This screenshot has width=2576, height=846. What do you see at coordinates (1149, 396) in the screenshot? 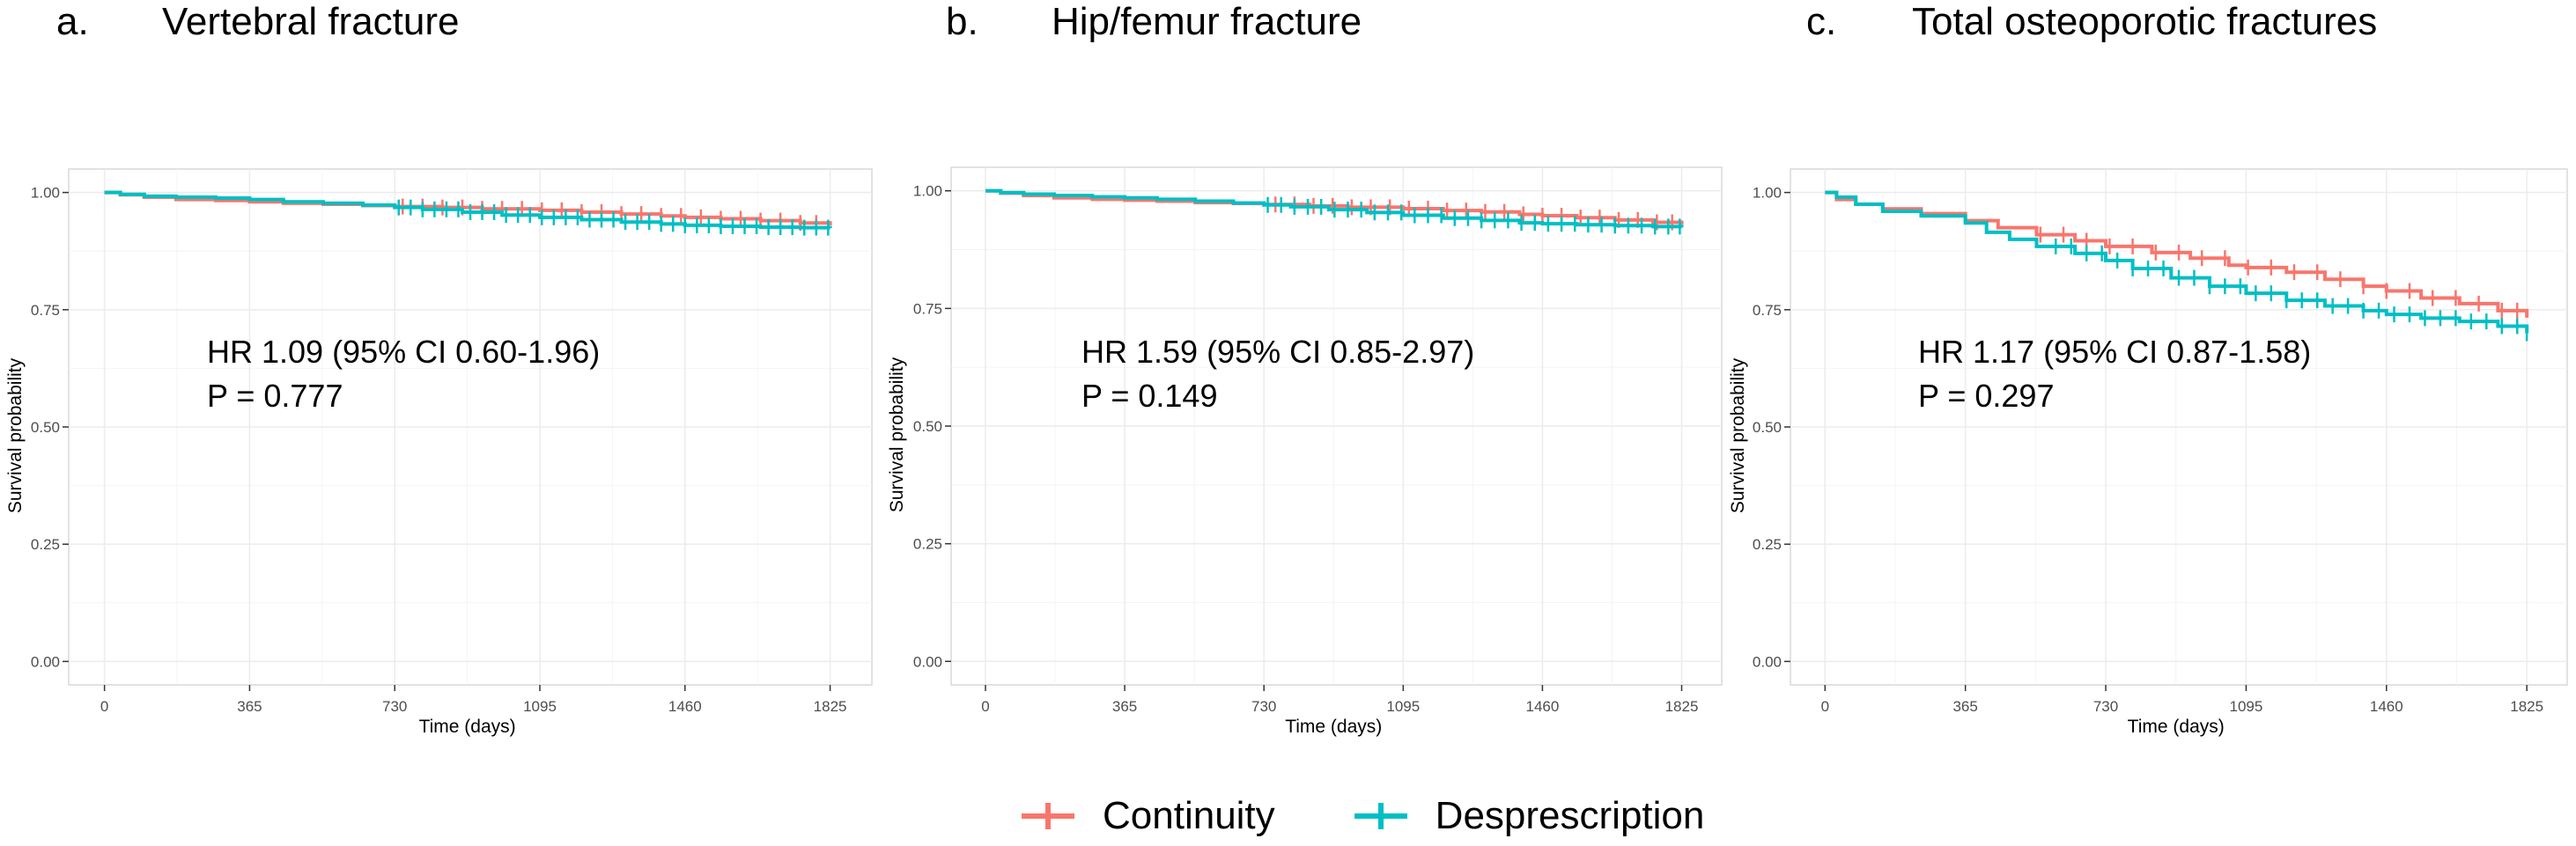
I see `p-value-text: P = 0.149` at bounding box center [1149, 396].